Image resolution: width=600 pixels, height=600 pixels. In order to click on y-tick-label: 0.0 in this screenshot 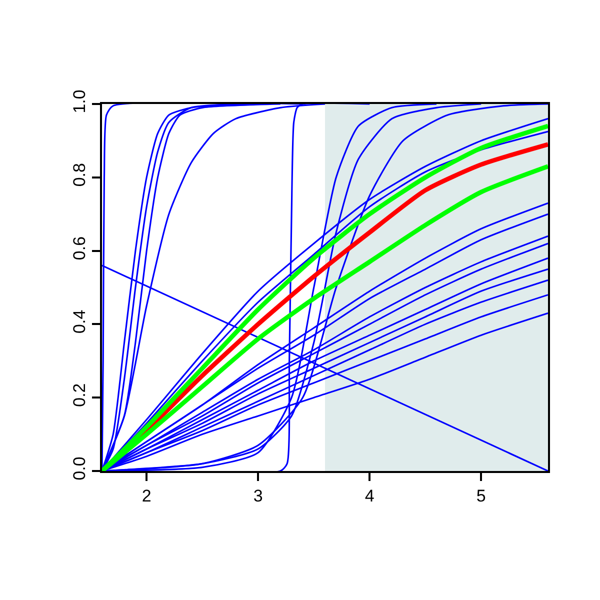, I will do `click(80, 468)`.